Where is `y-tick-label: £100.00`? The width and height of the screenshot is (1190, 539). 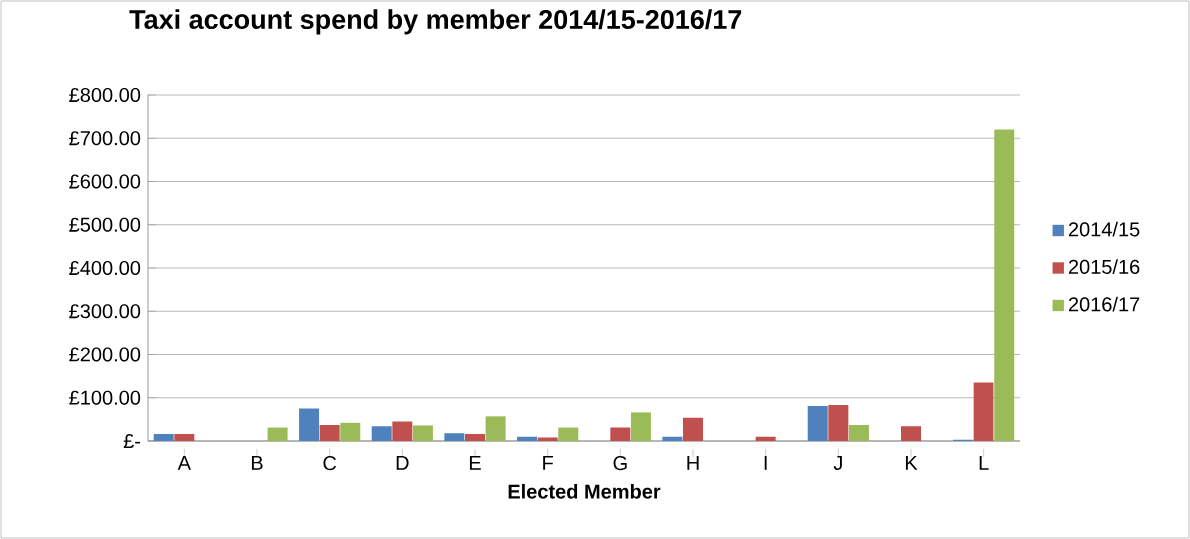 y-tick-label: £100.00 is located at coordinates (105, 397).